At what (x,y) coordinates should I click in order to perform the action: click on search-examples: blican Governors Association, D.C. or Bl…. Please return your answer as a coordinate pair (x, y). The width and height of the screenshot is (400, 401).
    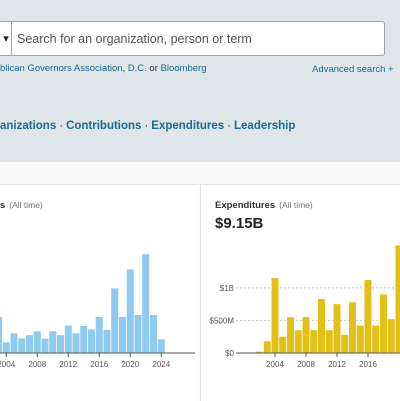
    Looking at the image, I should click on (103, 68).